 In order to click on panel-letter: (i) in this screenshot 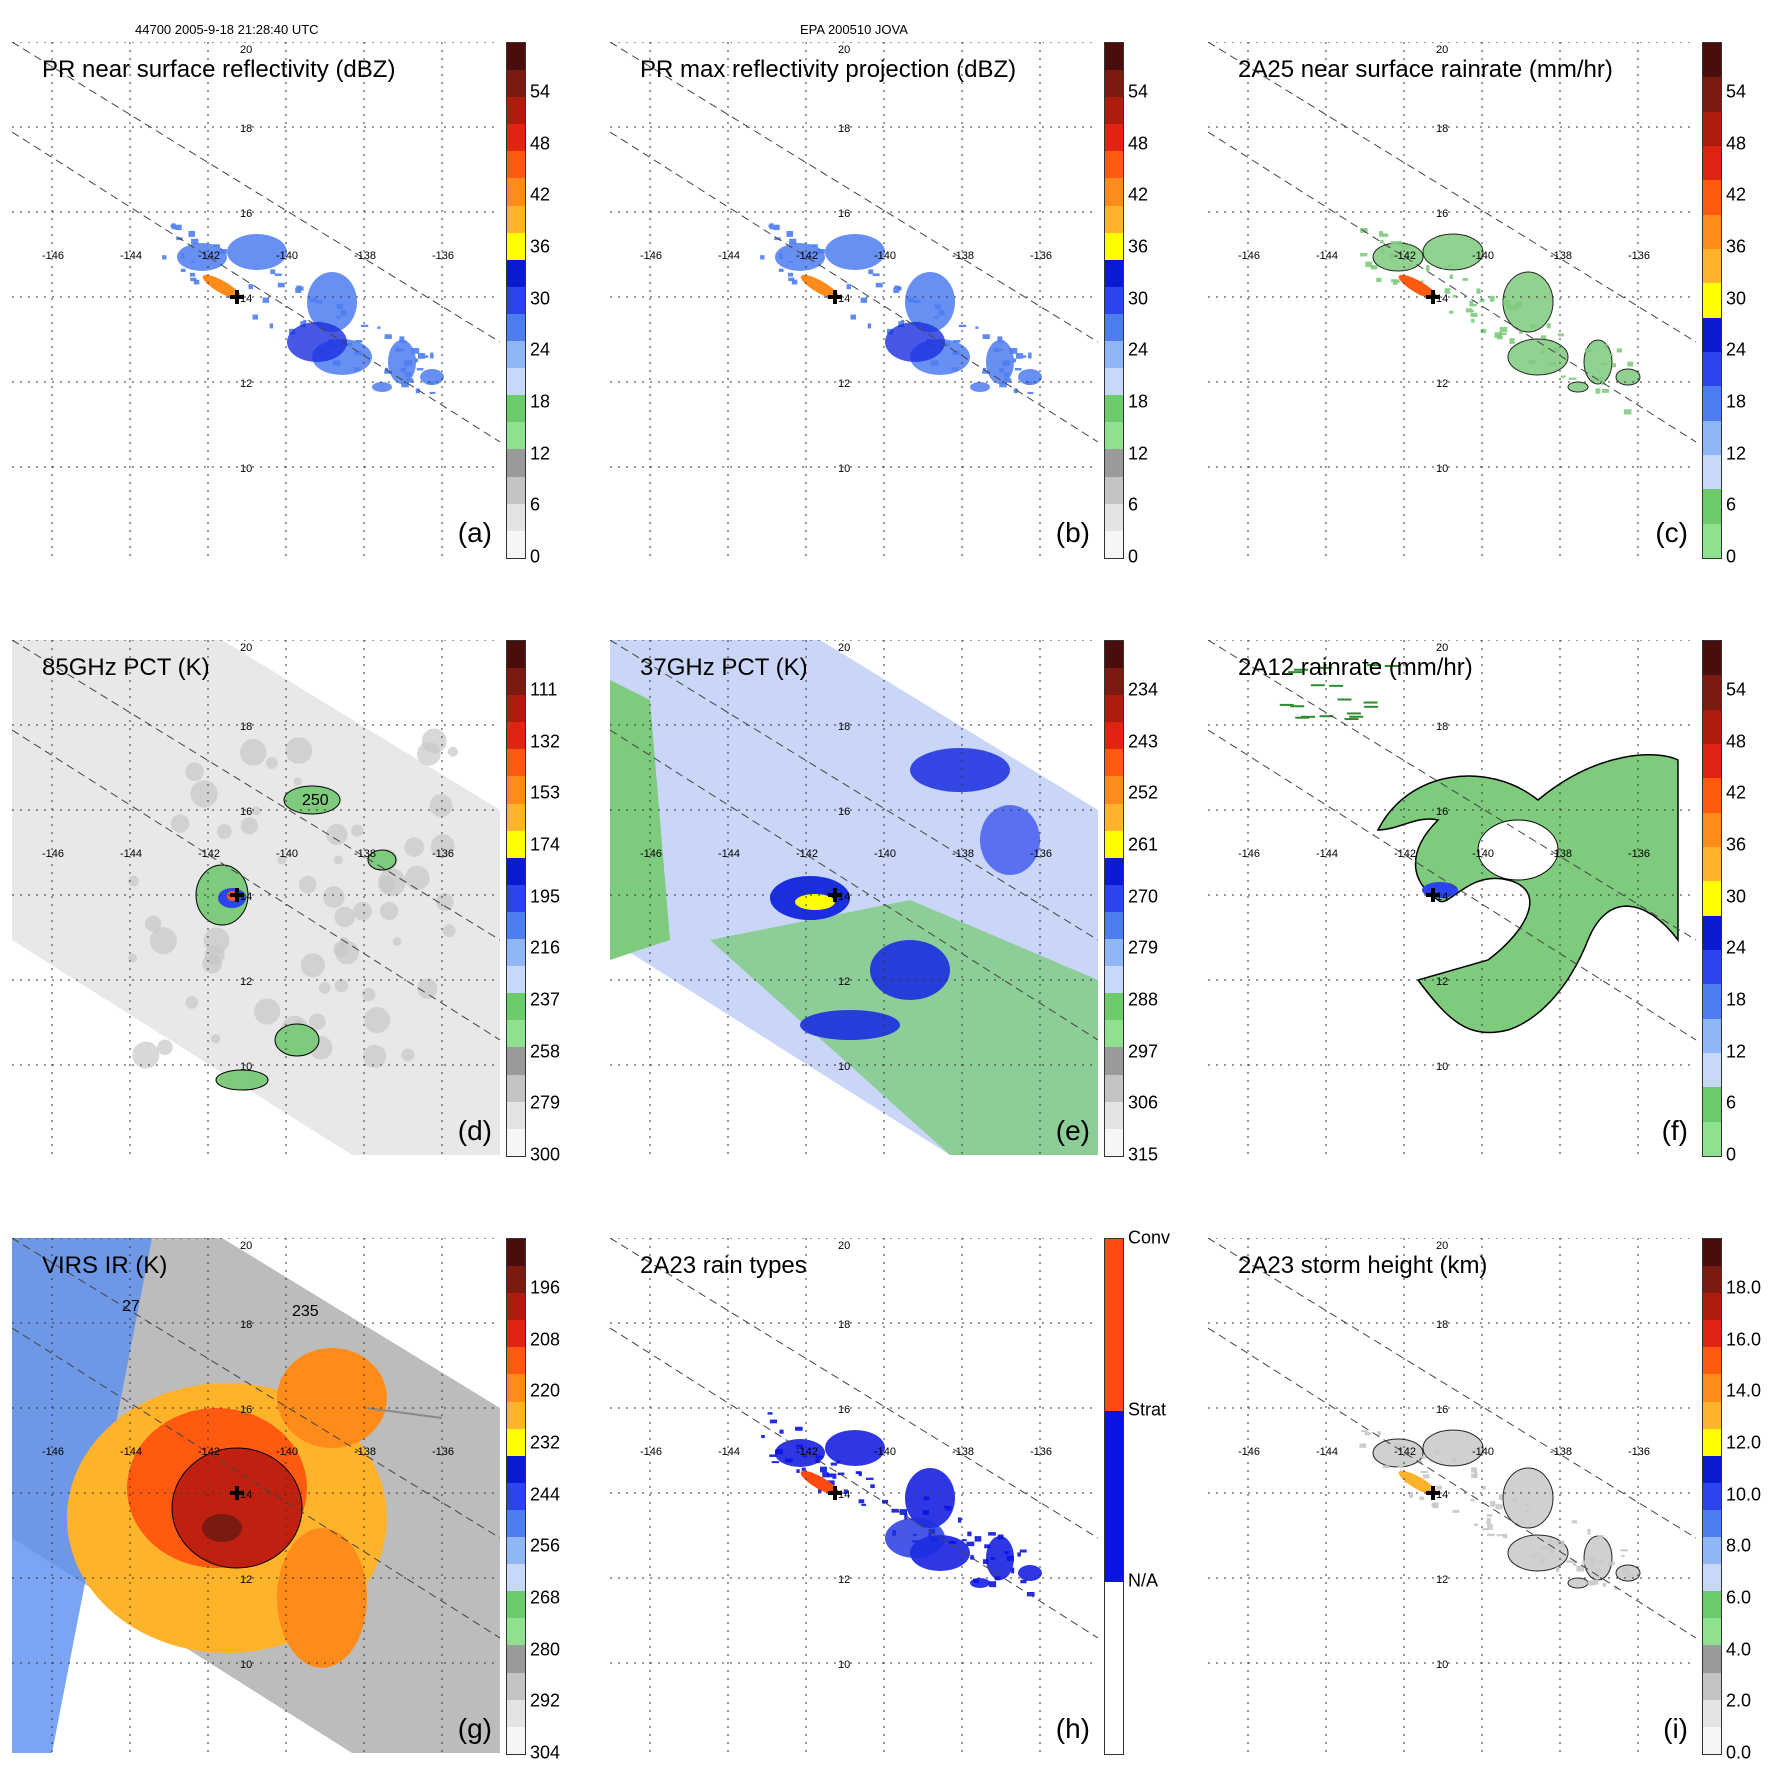, I will do `click(1675, 1728)`.